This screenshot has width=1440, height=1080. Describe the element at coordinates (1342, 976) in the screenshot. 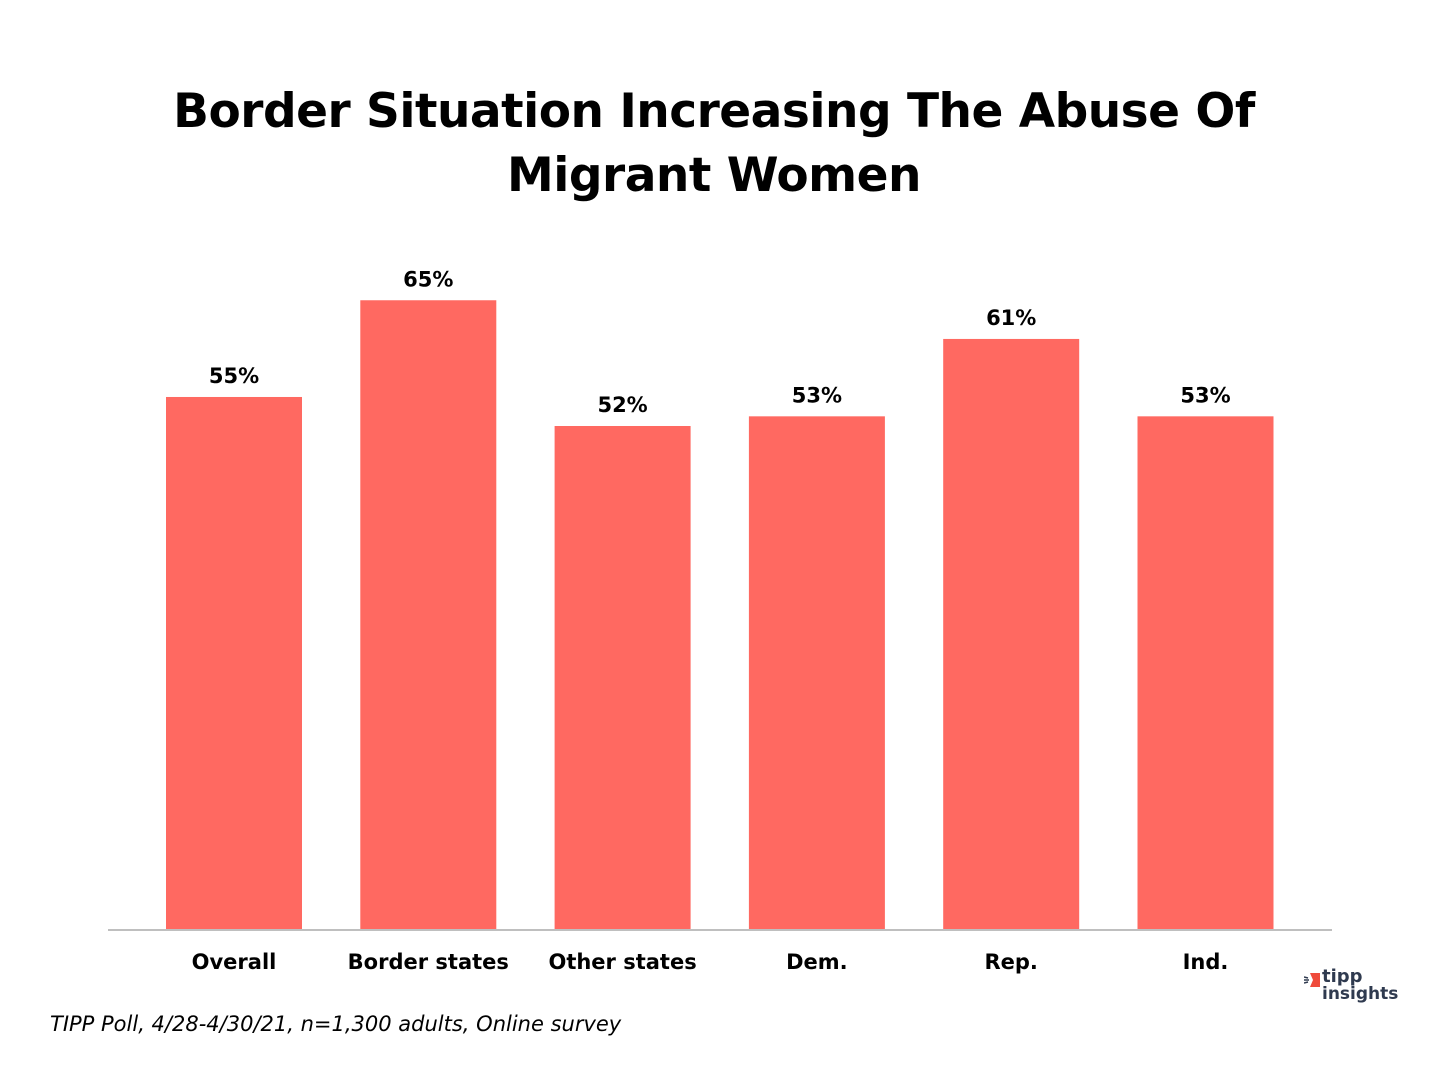

I see `logo-word-tipp: tipp` at that location.